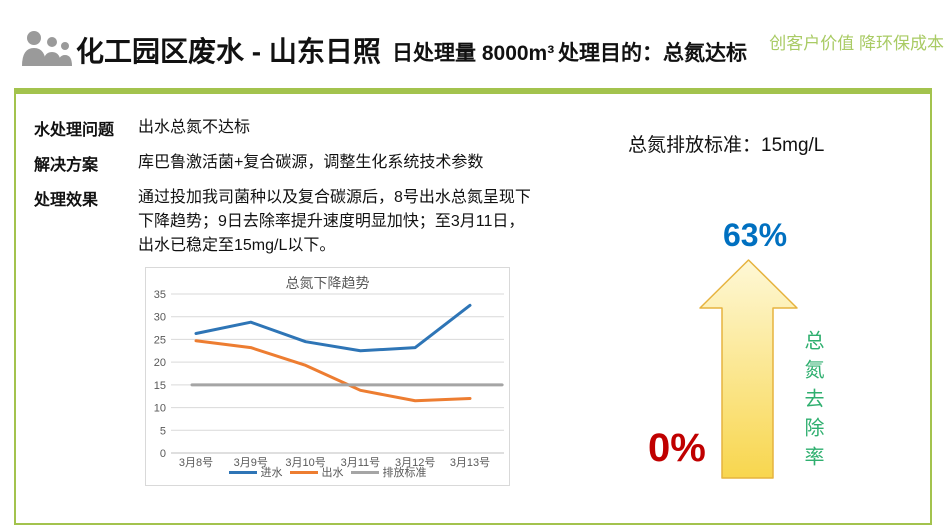 This screenshot has height=529, width=946. What do you see at coordinates (314, 128) in the screenshot?
I see `info-row-problem: 水处理问题 出水总氮不达标` at bounding box center [314, 128].